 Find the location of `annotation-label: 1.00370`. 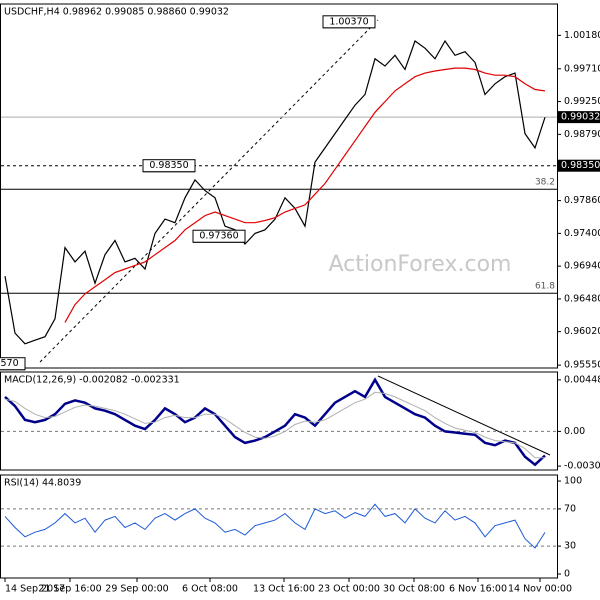

annotation-label: 1.00370 is located at coordinates (348, 21).